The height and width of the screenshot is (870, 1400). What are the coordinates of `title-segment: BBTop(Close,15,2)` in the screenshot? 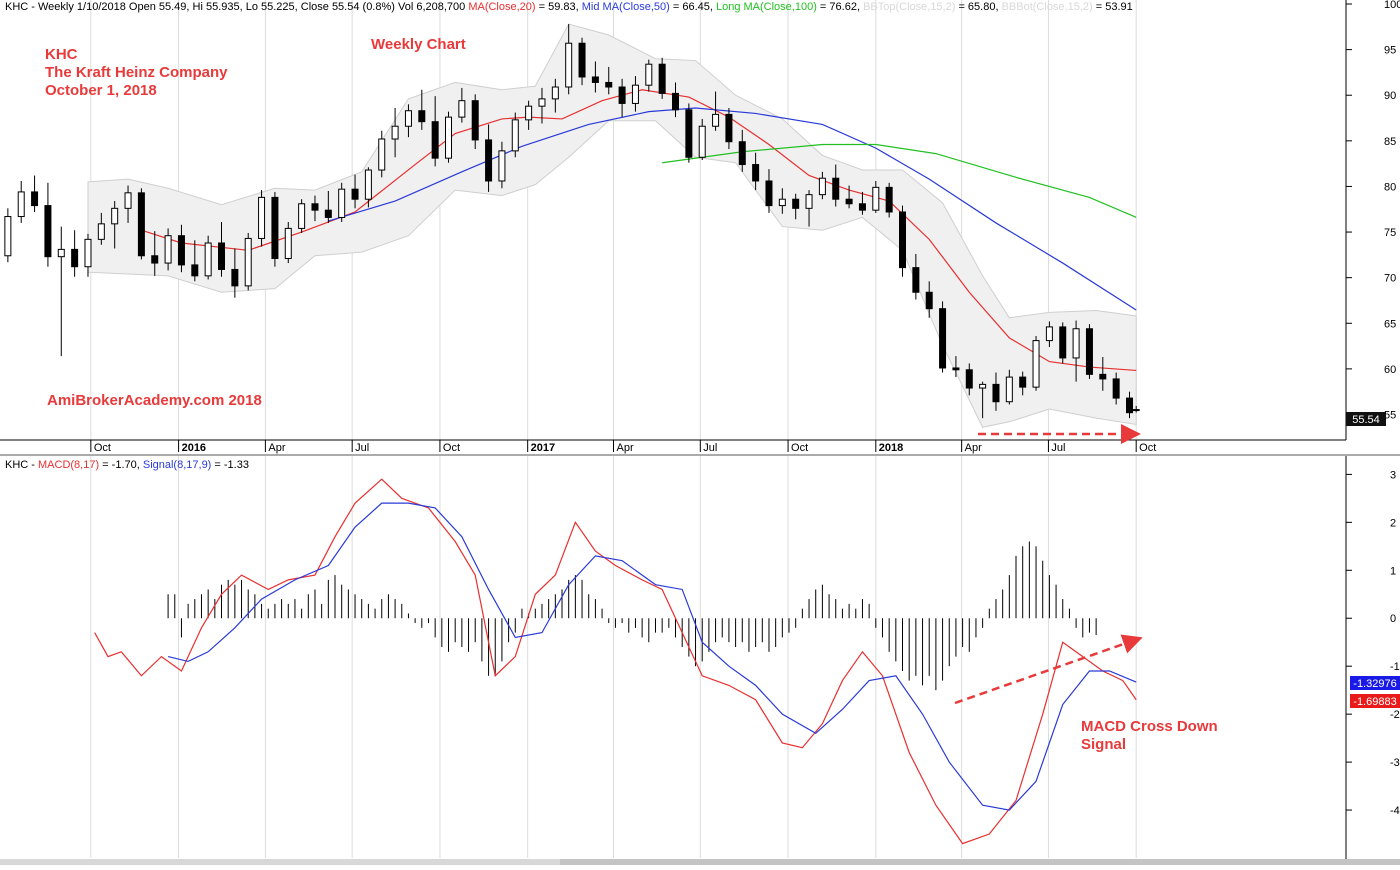 It's located at (909, 7).